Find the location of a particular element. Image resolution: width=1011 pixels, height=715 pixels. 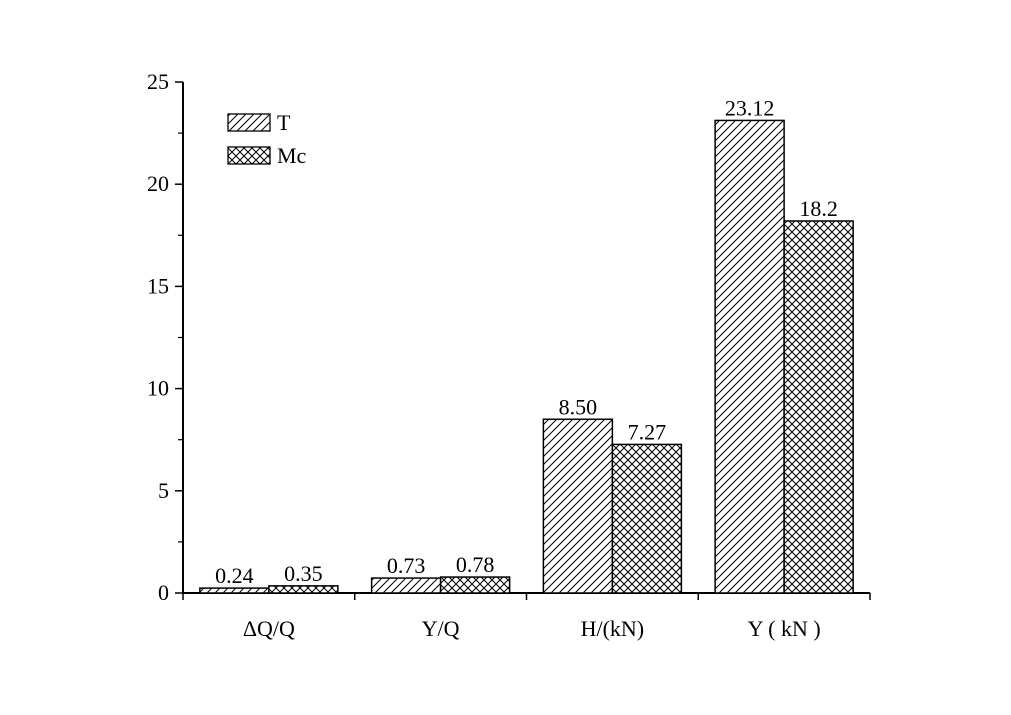

x-category-label: Y ( kN ) is located at coordinates (784, 628).